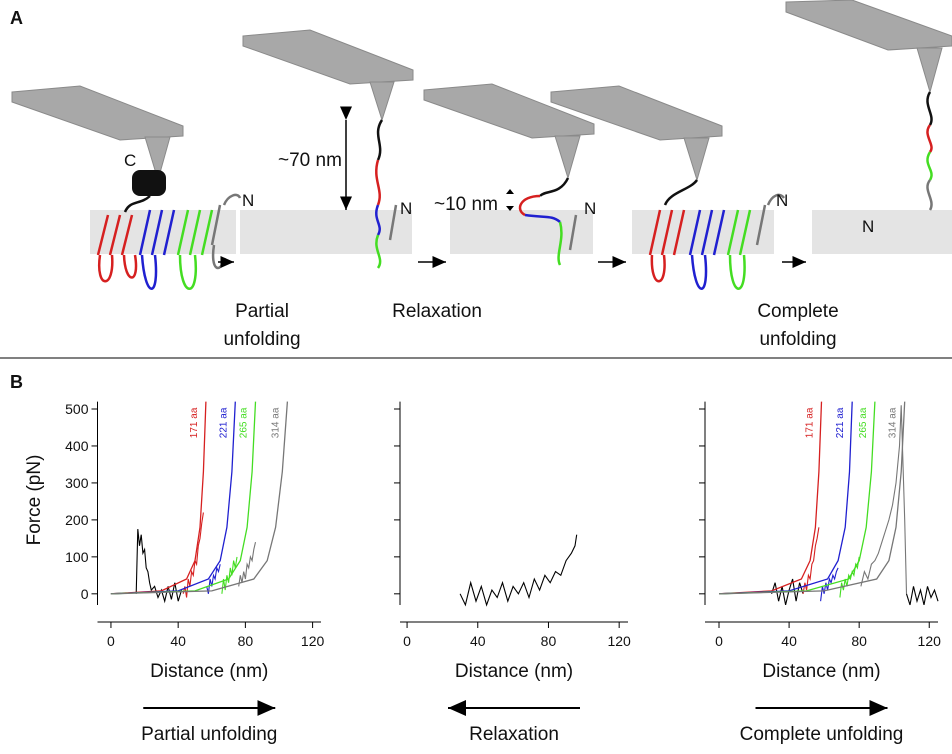 The width and height of the screenshot is (952, 754). What do you see at coordinates (437, 311) in the screenshot?
I see `step-label: Relaxation` at bounding box center [437, 311].